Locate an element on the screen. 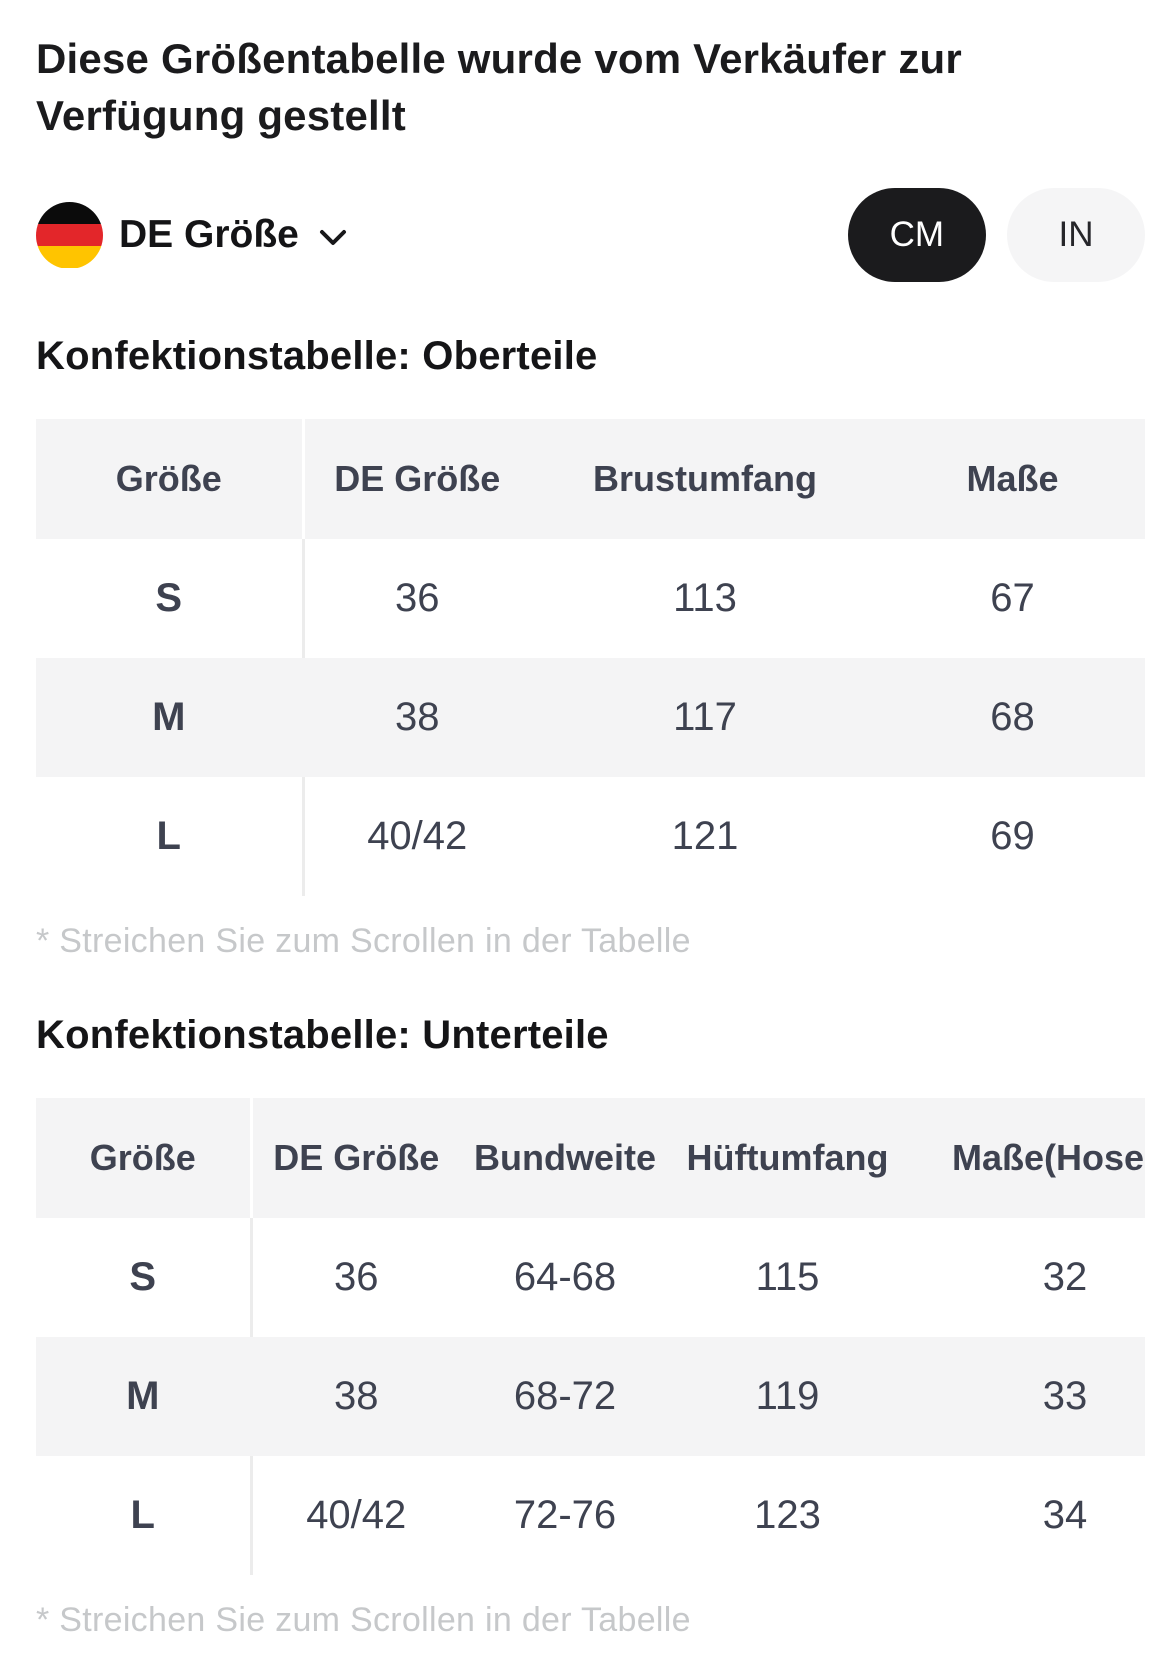  table-row-m: M 38 68-72 119 33 is located at coordinates (590, 1396).